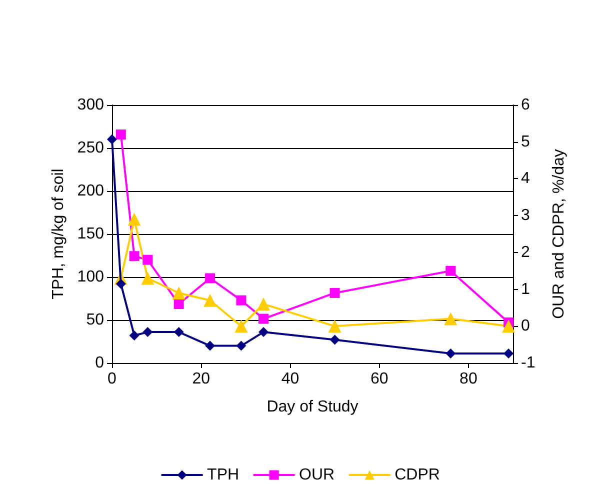 The height and width of the screenshot is (490, 601). What do you see at coordinates (525, 252) in the screenshot?
I see `y2-tick-label: 2` at bounding box center [525, 252].